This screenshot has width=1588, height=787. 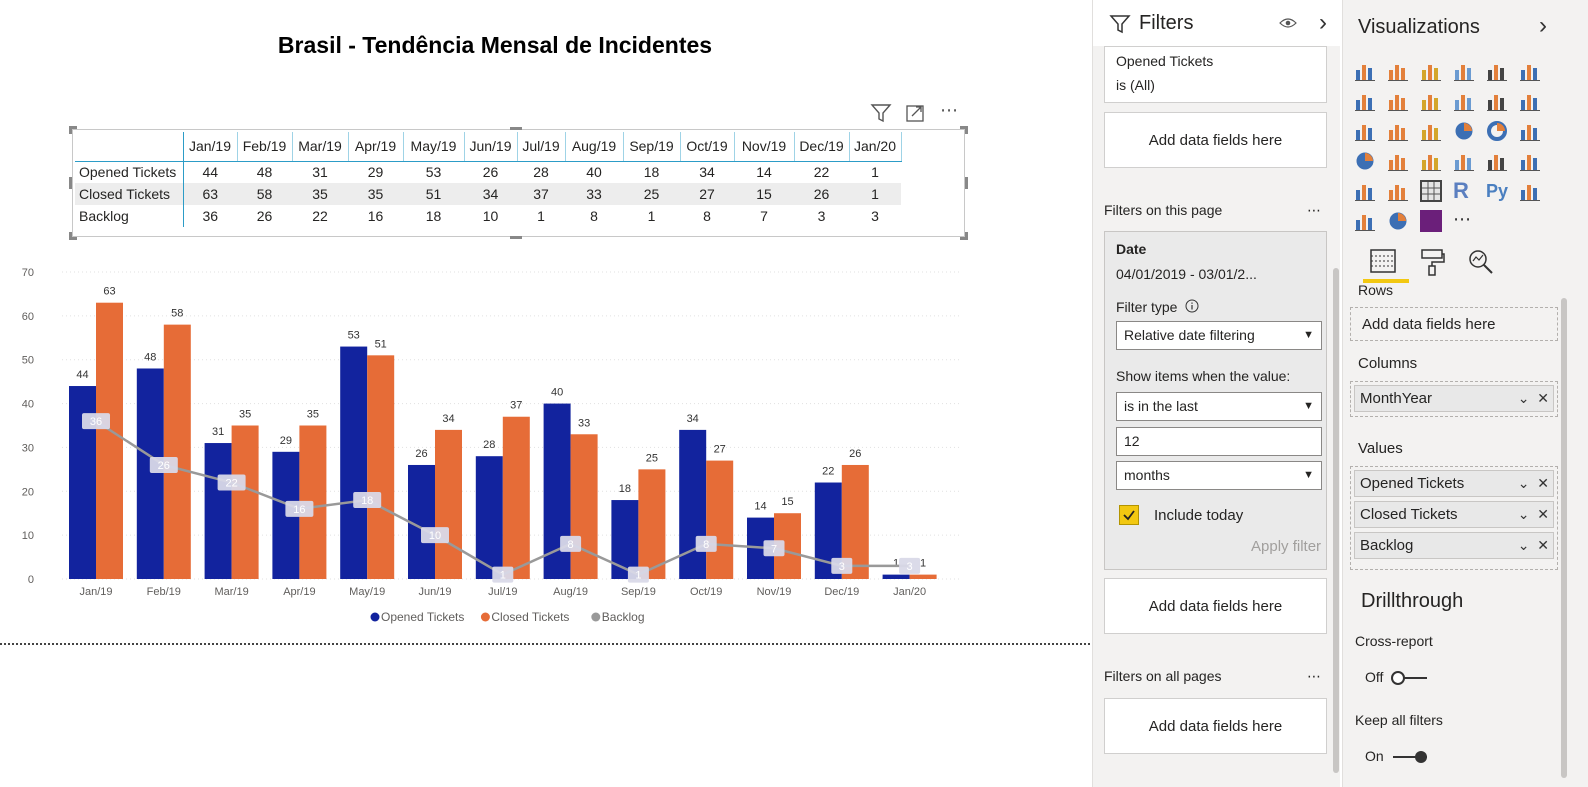 What do you see at coordinates (1398, 221) in the screenshot?
I see `arcgis-icon` at bounding box center [1398, 221].